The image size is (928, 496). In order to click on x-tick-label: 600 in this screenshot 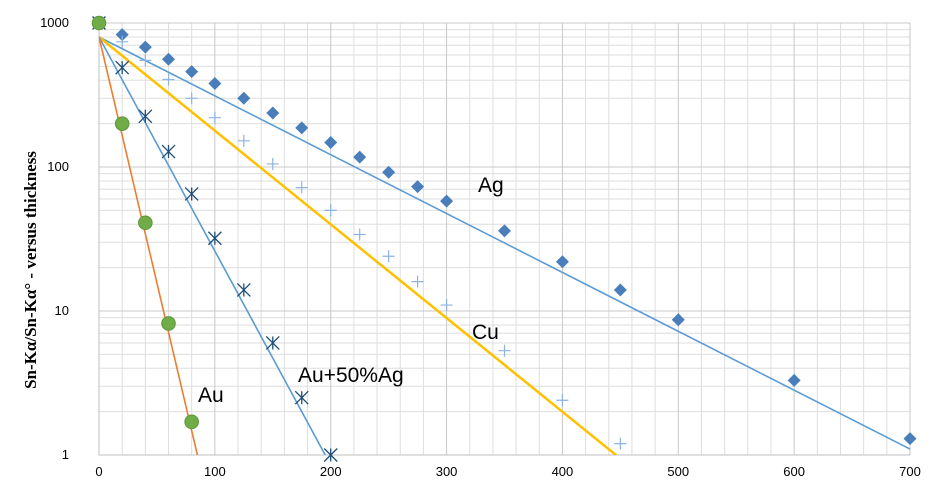, I will do `click(794, 471)`.